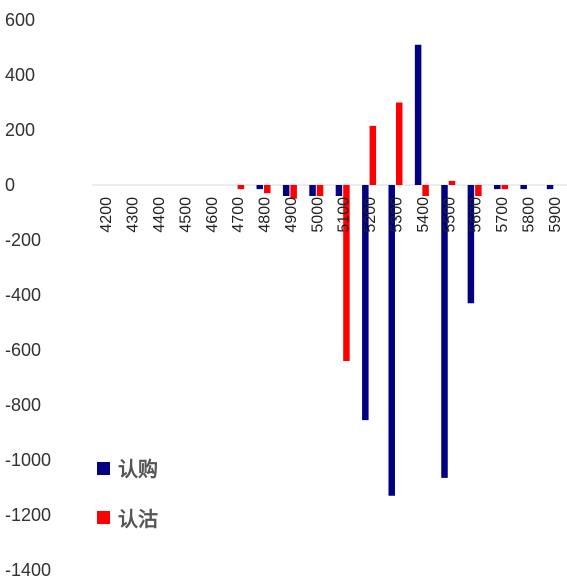  What do you see at coordinates (23, 405) in the screenshot?
I see `y-tick-label: -800` at bounding box center [23, 405].